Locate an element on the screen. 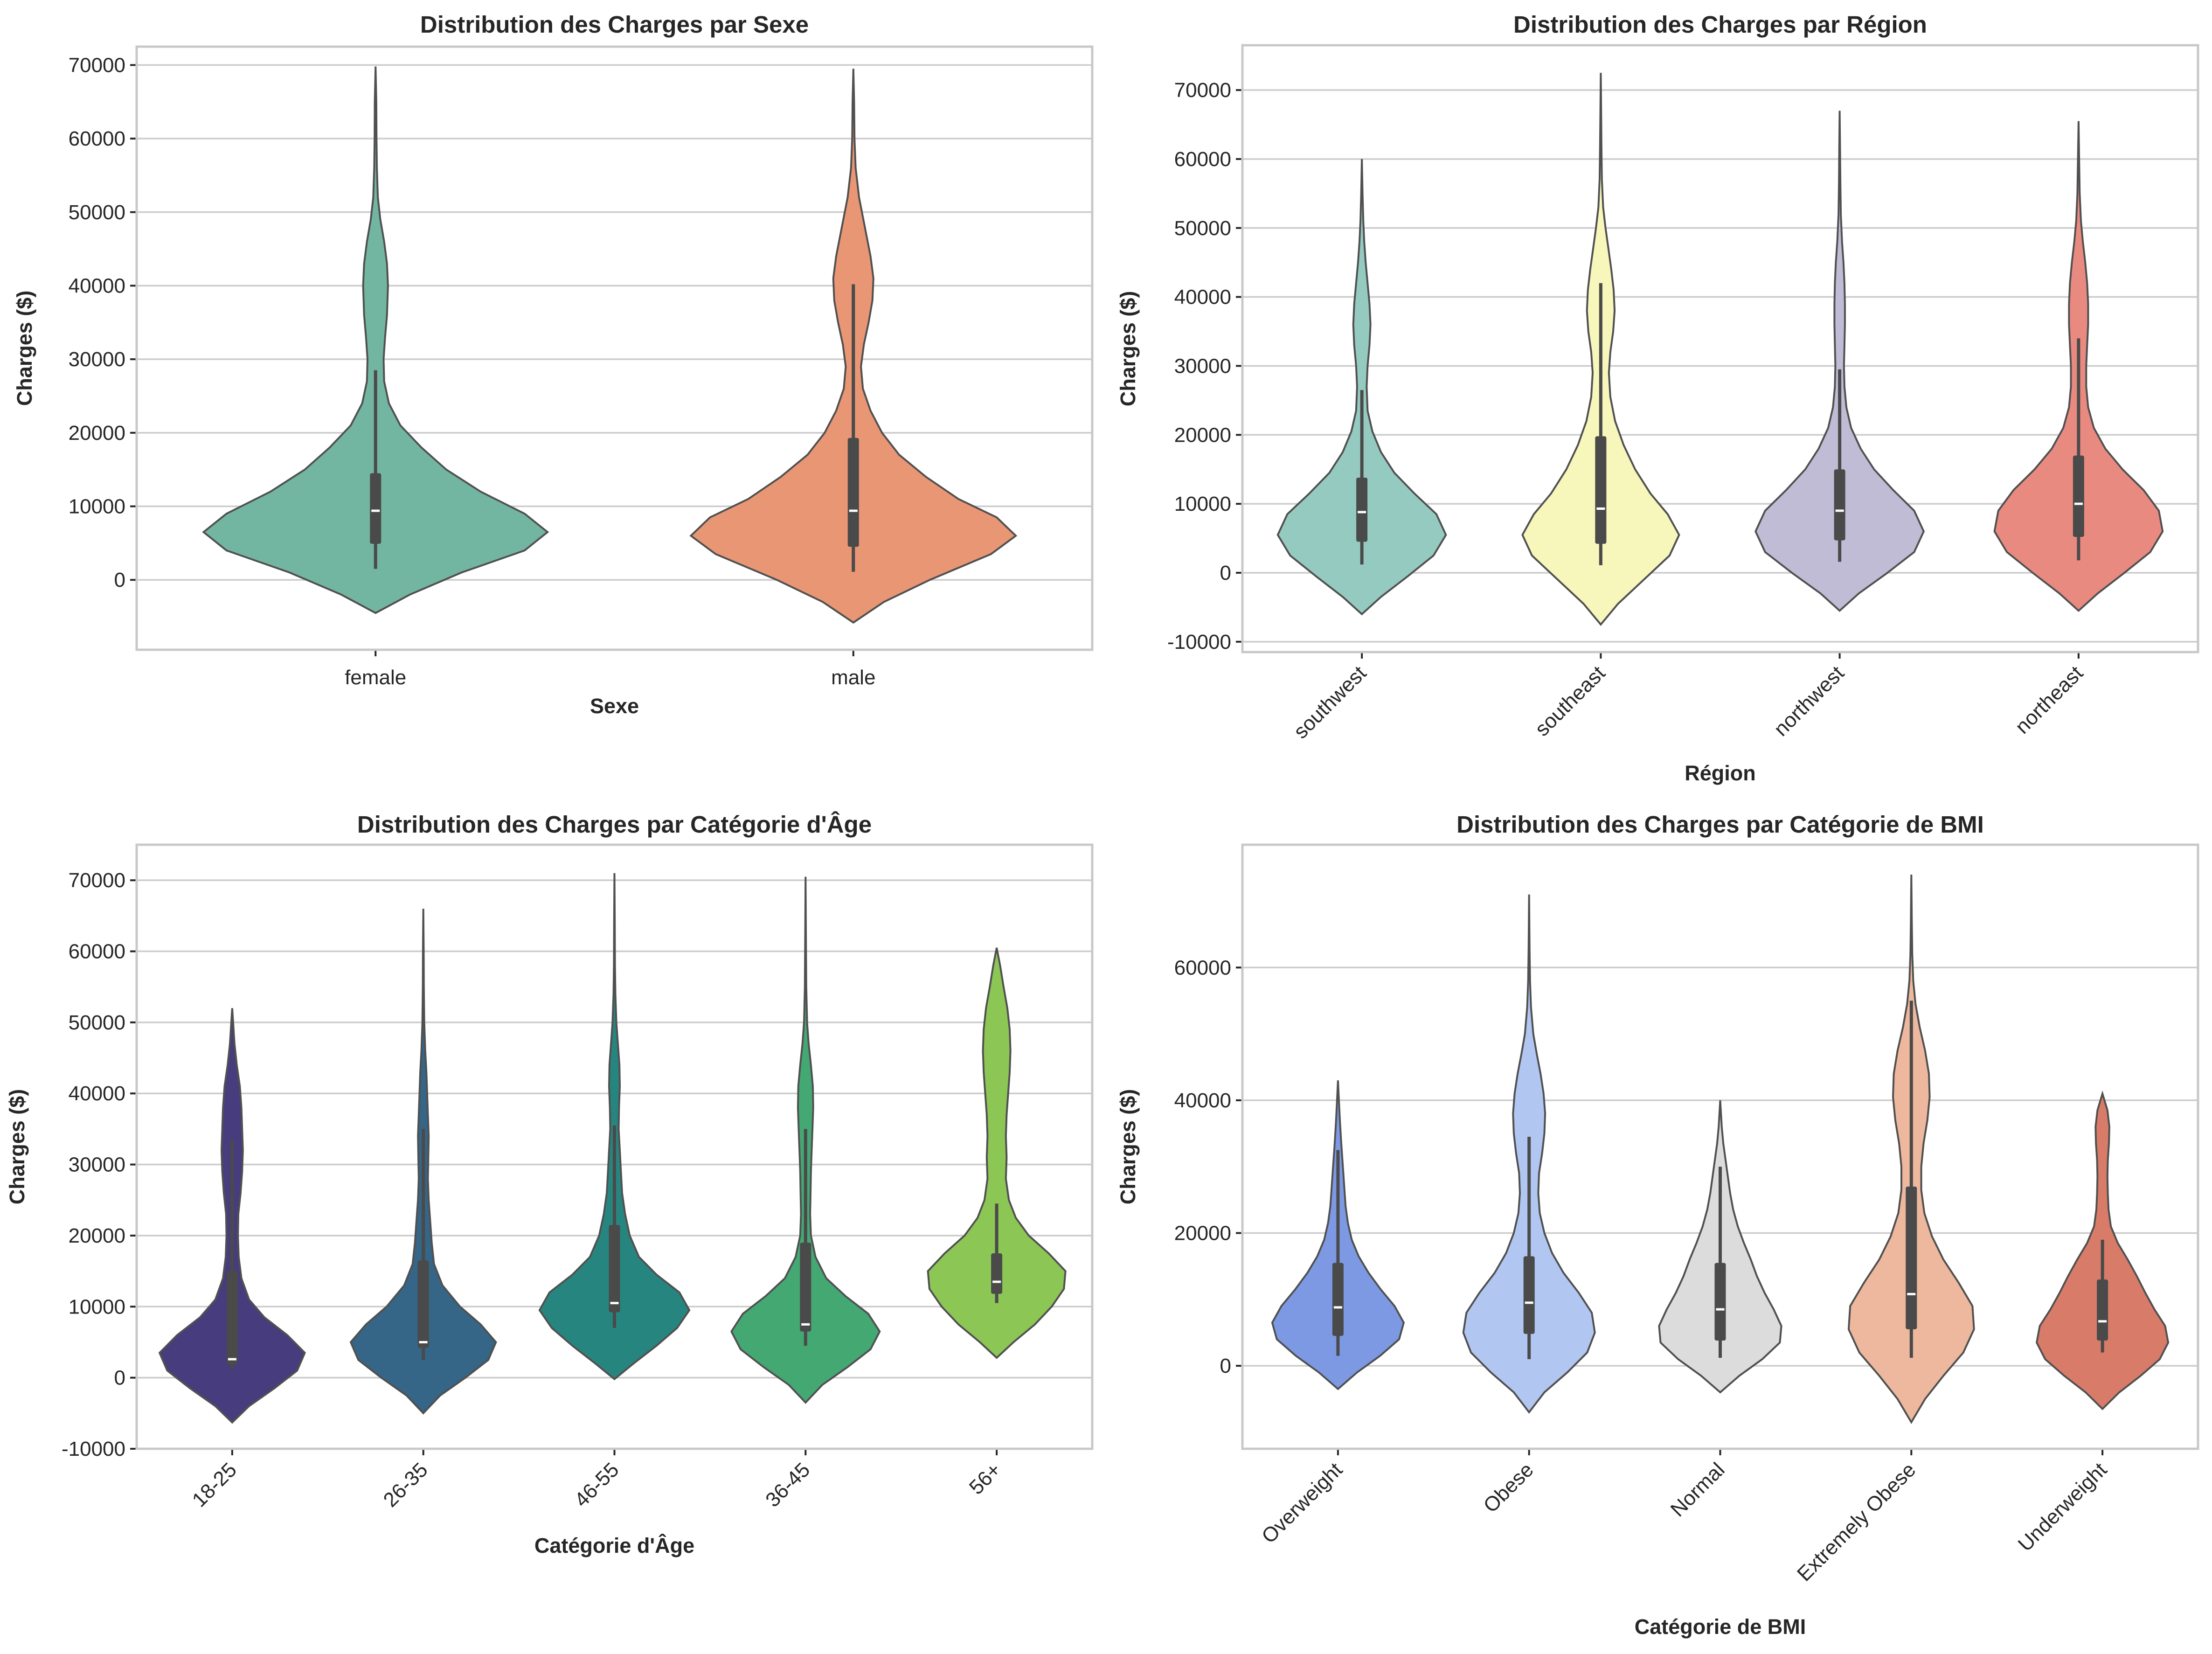  chart-title: Distribution des Charges par Région is located at coordinates (1720, 25).